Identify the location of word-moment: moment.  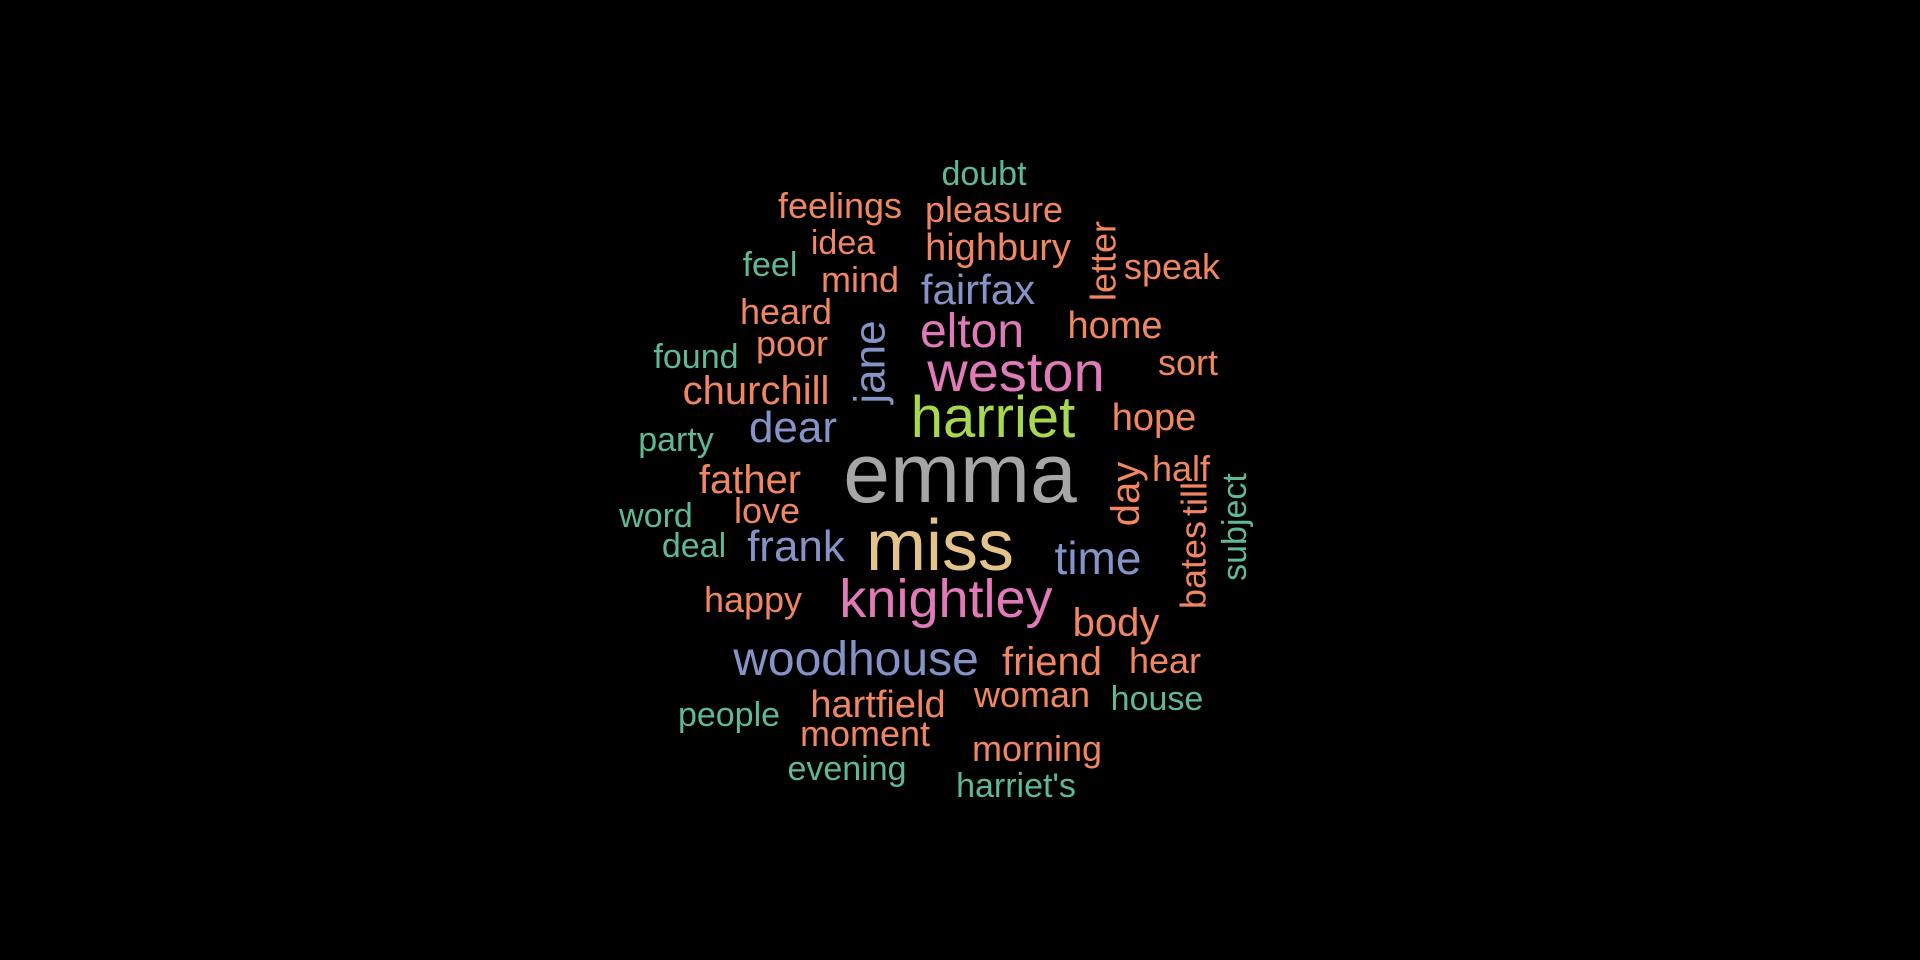
(865, 733).